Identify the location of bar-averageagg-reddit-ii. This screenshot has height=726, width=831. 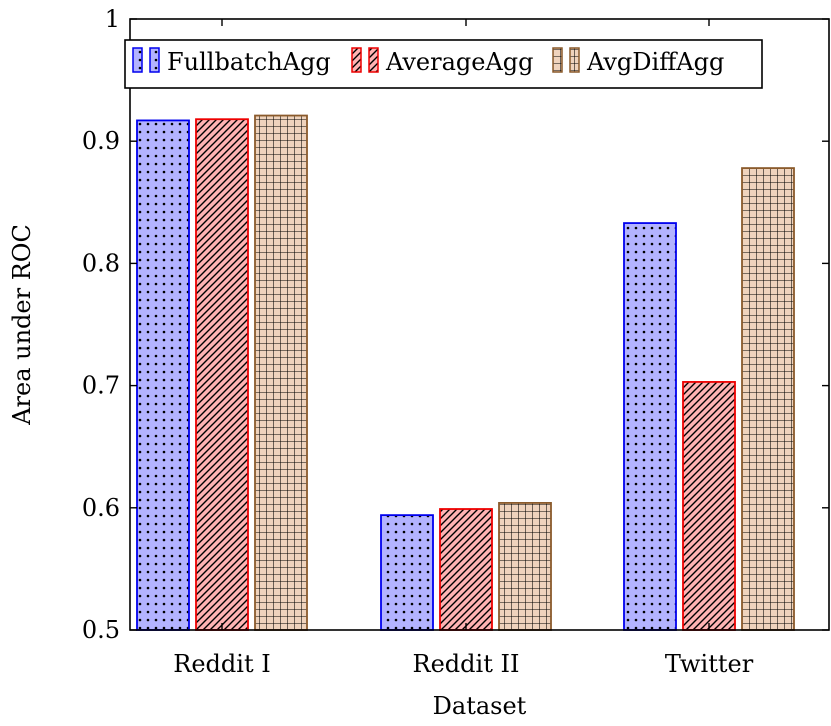
(466, 569).